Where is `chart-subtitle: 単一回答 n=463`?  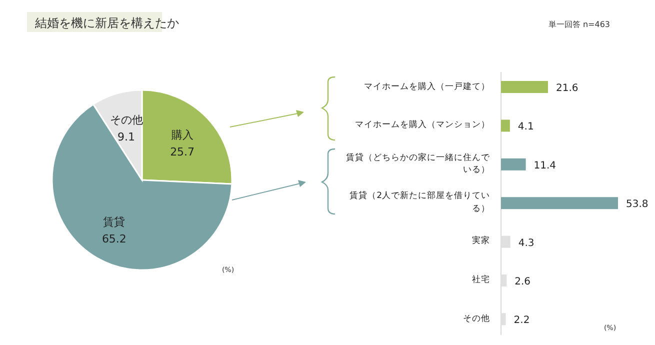
chart-subtitle: 単一回答 n=463 is located at coordinates (579, 24).